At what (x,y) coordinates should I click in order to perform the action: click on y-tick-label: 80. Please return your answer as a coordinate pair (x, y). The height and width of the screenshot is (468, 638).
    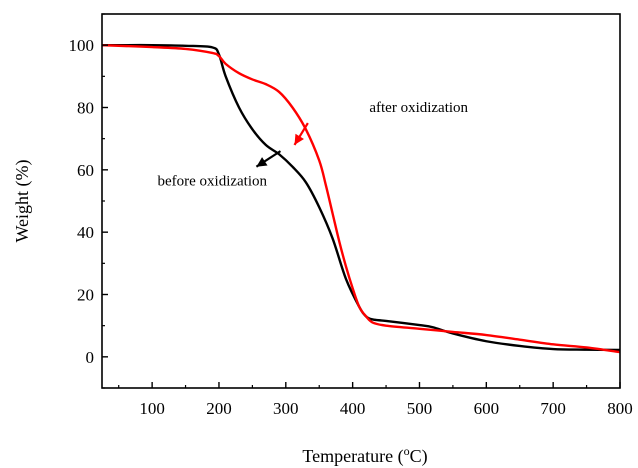
    Looking at the image, I should click on (85, 108).